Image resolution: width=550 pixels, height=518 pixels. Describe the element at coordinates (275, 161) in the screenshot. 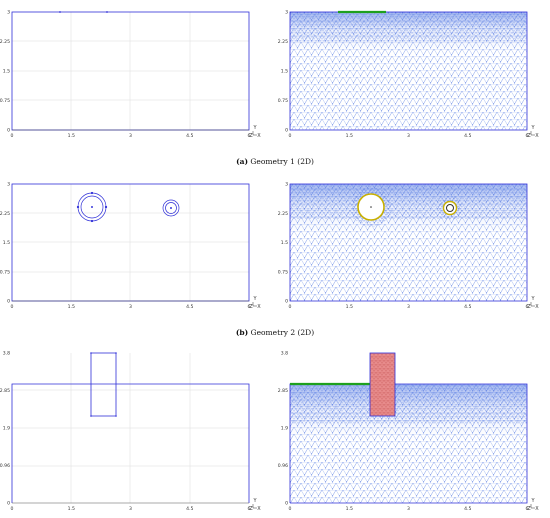

I see `caption-a: (a) Geometry 1 (2D)` at that location.